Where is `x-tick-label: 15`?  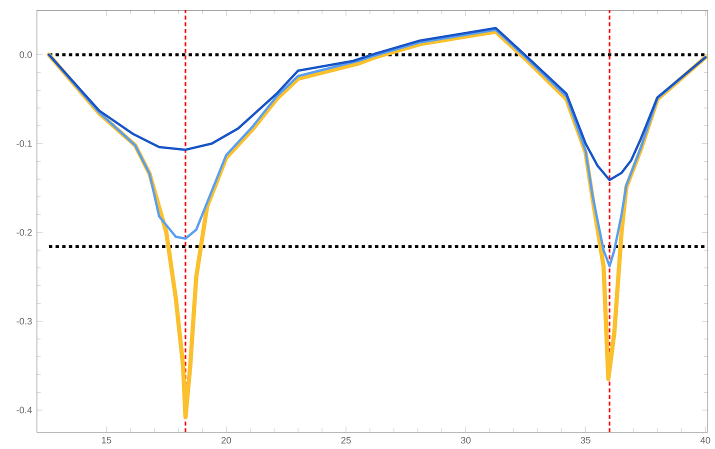 x-tick-label: 15 is located at coordinates (107, 440).